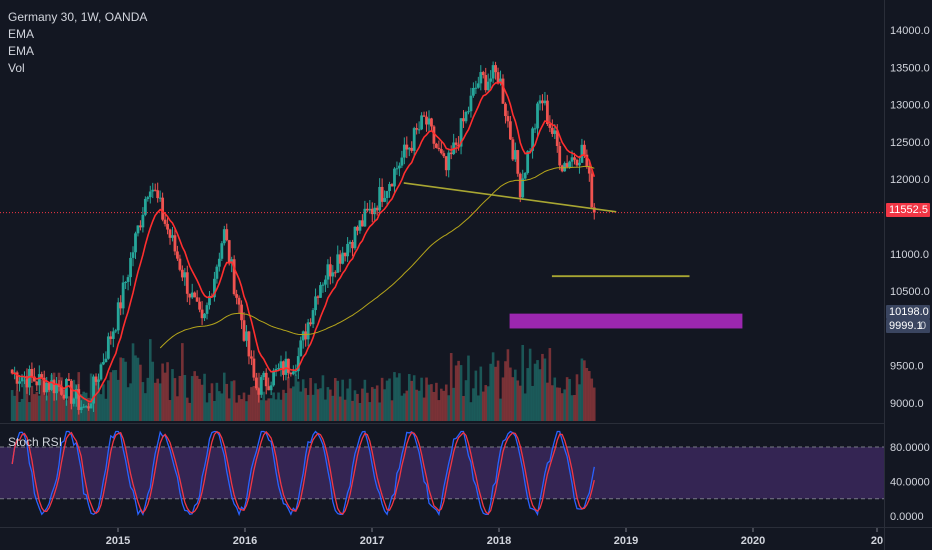 The height and width of the screenshot is (550, 932). What do you see at coordinates (626, 321) in the screenshot?
I see `price-zone` at bounding box center [626, 321].